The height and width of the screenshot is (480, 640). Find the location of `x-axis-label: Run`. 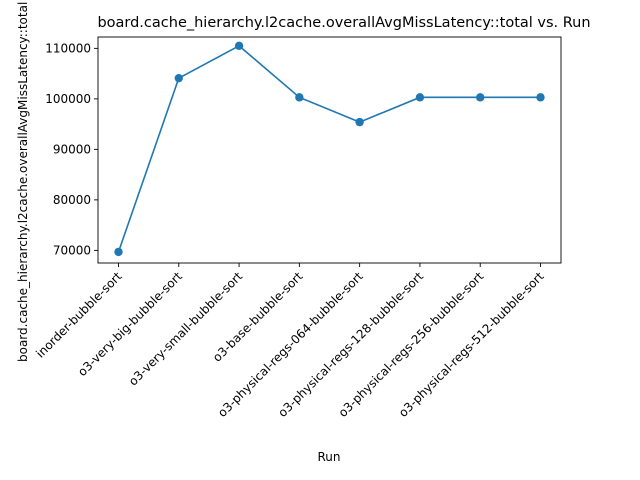

x-axis-label: Run is located at coordinates (328, 457).